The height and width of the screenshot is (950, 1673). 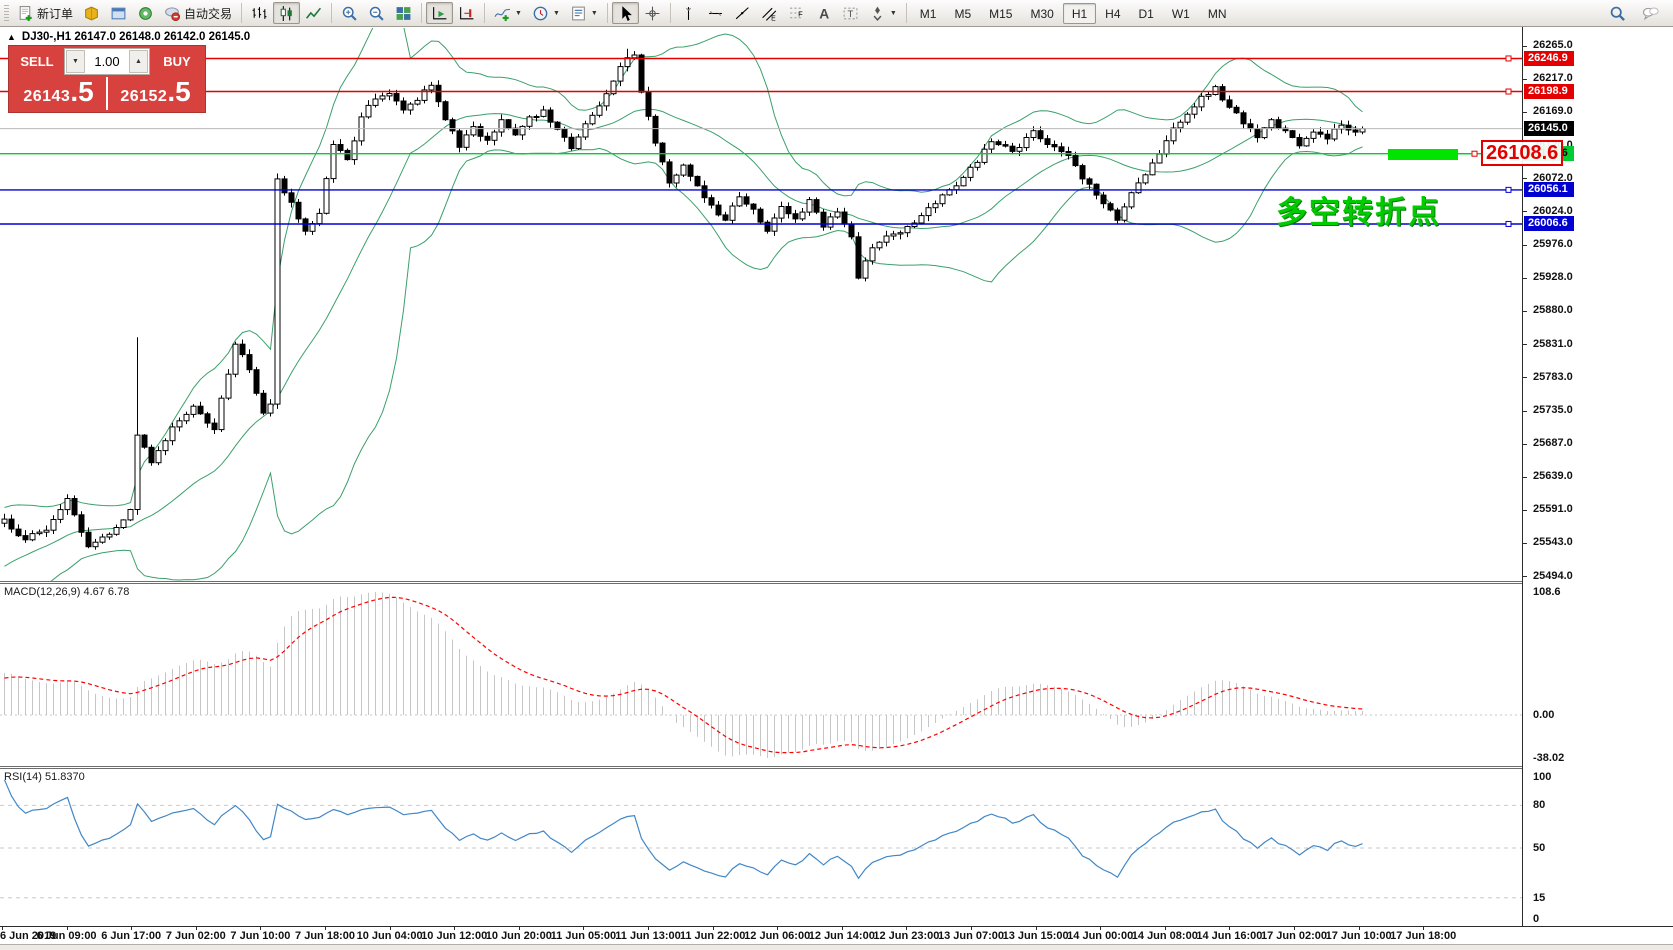 I want to click on toolbar-group, so click(x=376, y=13).